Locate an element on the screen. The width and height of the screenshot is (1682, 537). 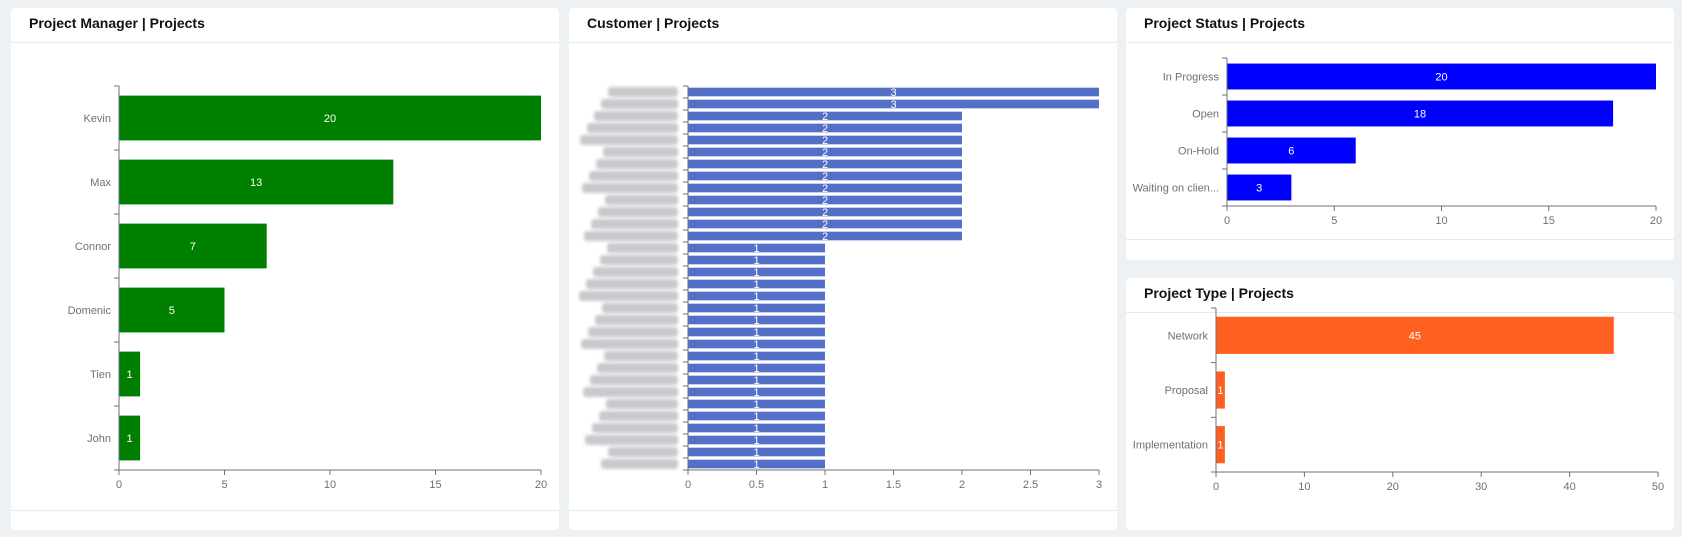
category-label: Open is located at coordinates (1205, 115).